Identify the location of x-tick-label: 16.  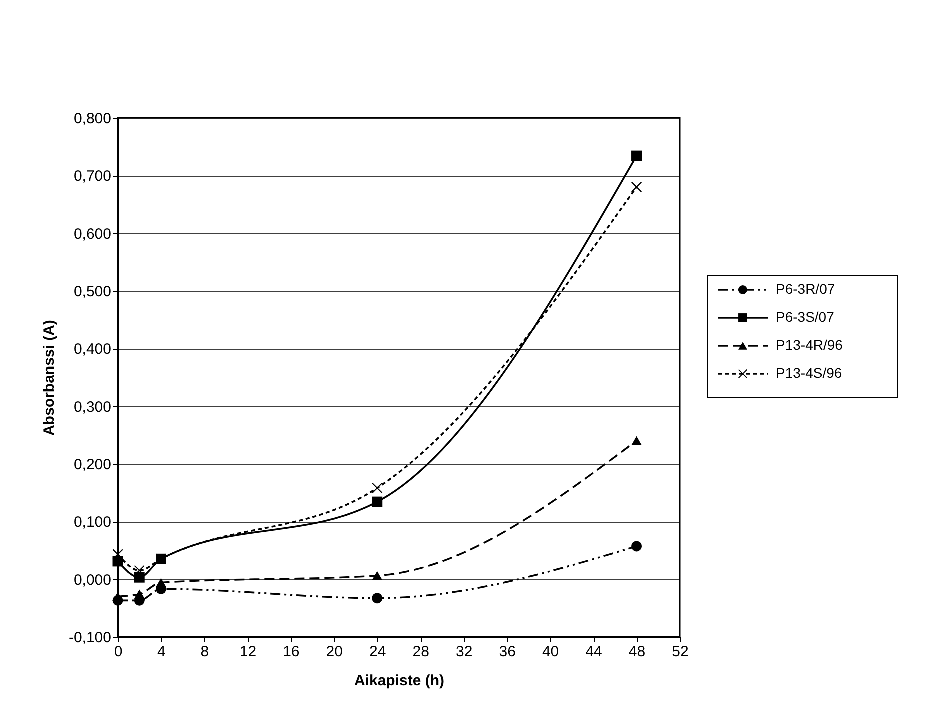
(291, 652).